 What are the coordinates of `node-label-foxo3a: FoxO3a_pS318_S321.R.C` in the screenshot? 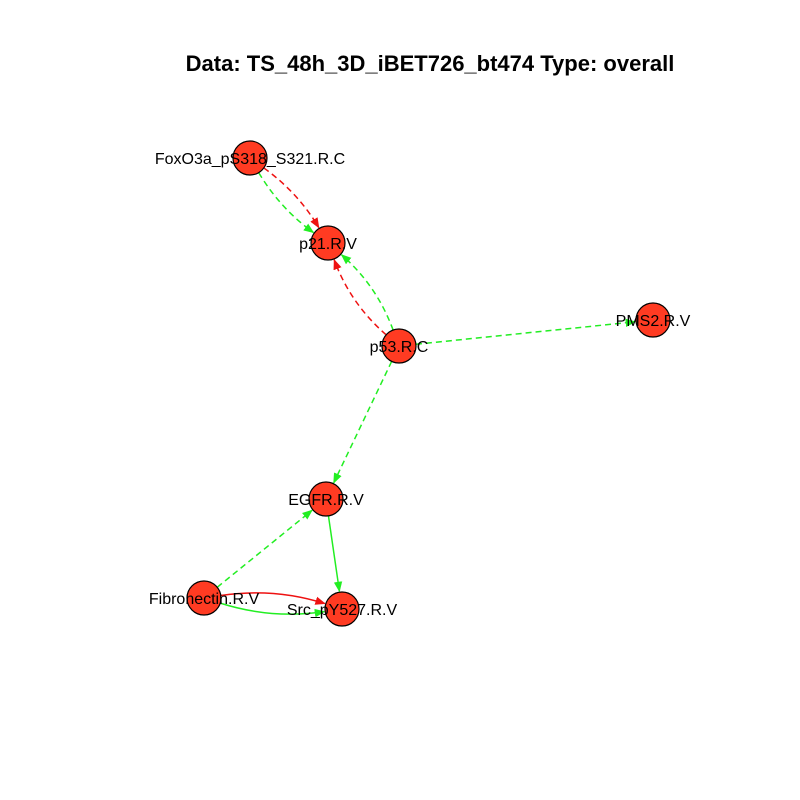 It's located at (250, 159).